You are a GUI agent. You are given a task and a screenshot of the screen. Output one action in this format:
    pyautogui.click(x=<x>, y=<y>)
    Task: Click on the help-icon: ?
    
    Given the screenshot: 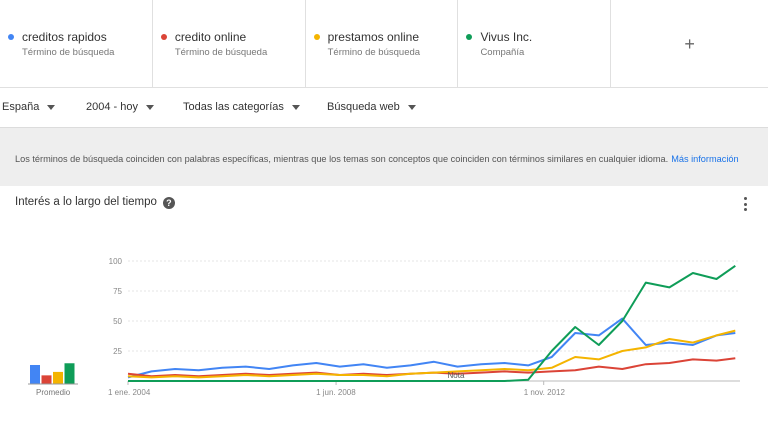 What is the action you would take?
    pyautogui.click(x=168, y=203)
    